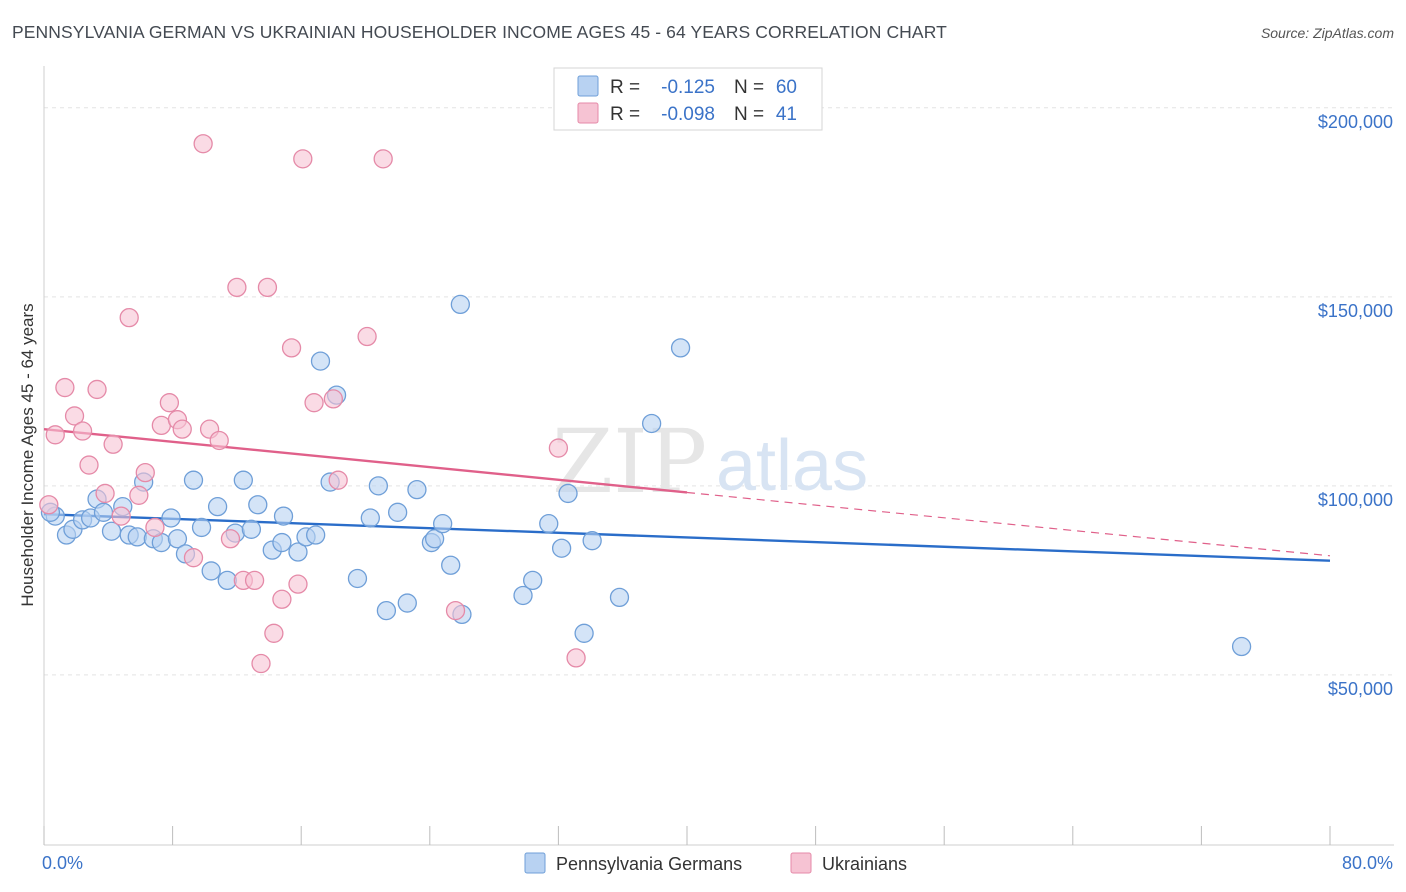  Describe the element at coordinates (1355, 122) in the screenshot. I see `y-tick-label-3: $200,000` at that location.